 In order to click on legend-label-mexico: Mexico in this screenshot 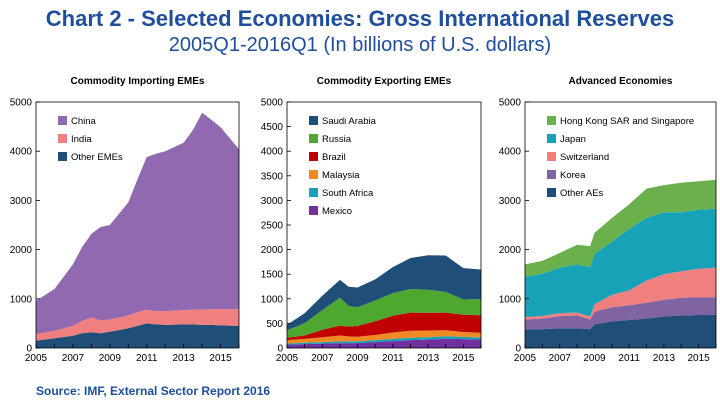, I will do `click(337, 211)`.